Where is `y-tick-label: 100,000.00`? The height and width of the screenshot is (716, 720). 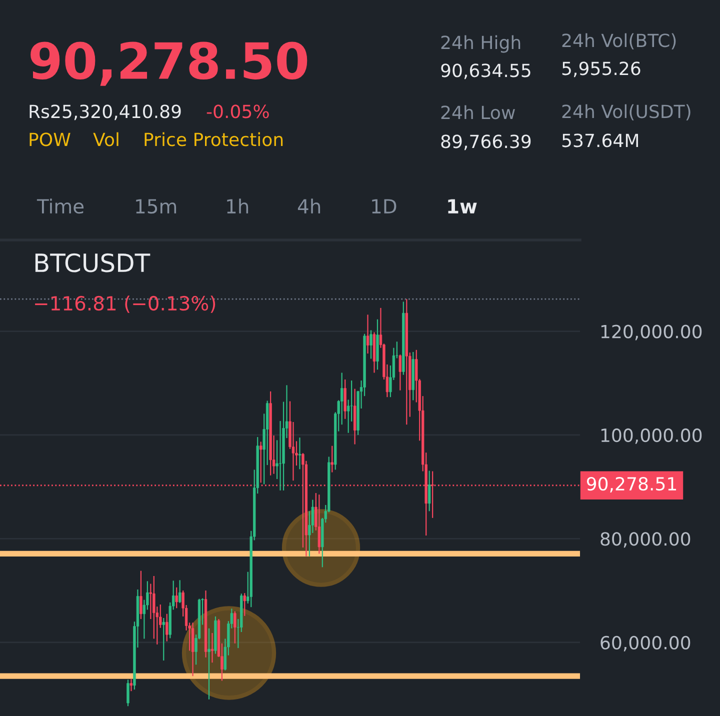 y-tick-label: 100,000.00 is located at coordinates (651, 436).